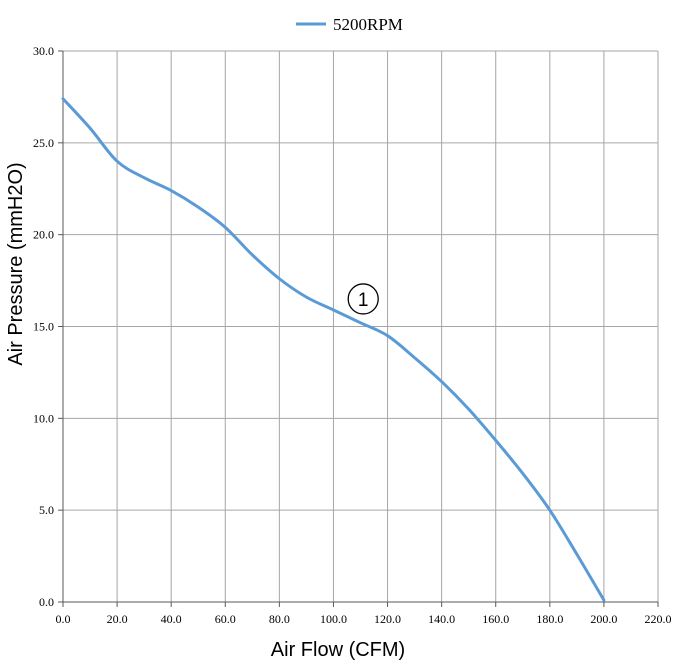  I want to click on annotation-circle, so click(363, 299).